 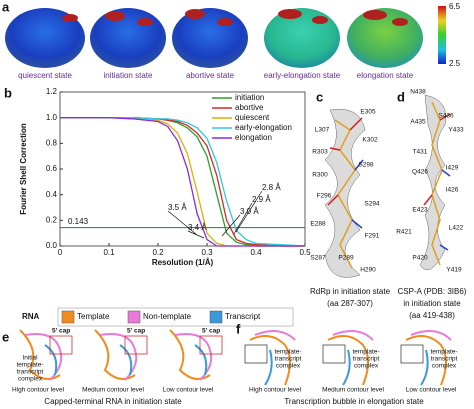 I want to click on caption: (aa 287-307), so click(x=350, y=303).